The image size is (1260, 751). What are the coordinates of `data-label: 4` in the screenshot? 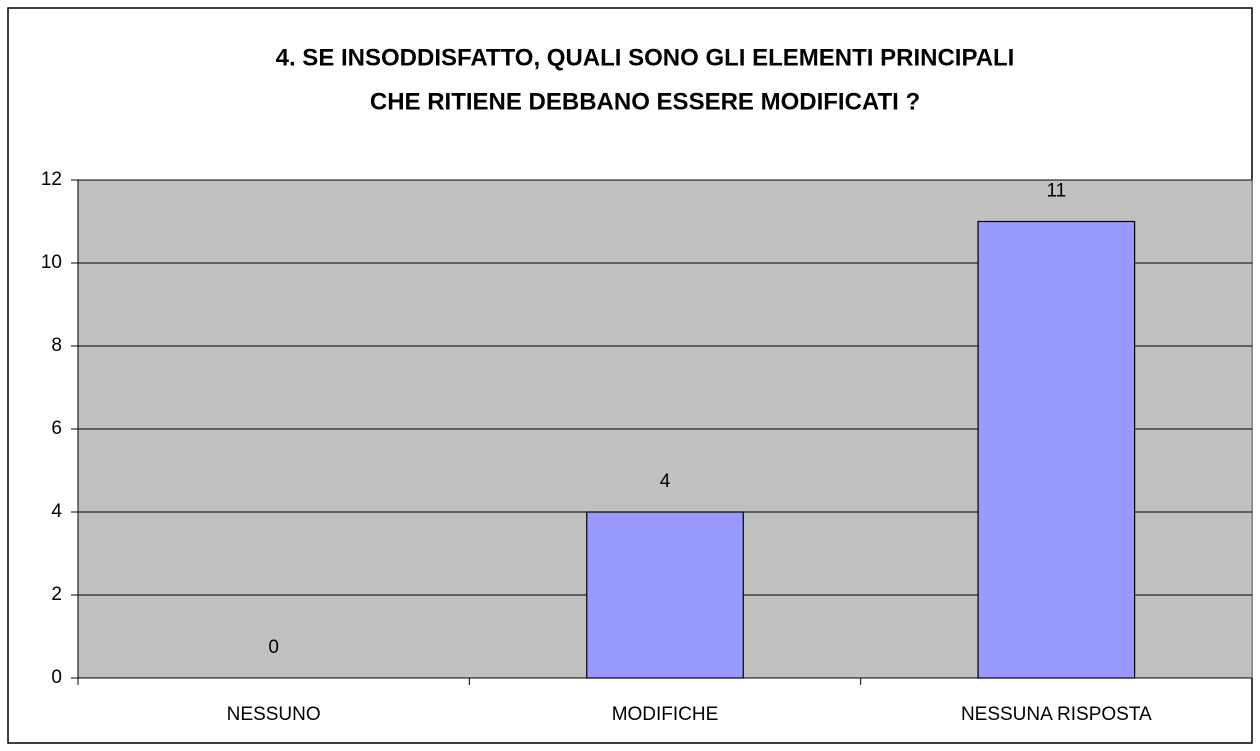 It's located at (665, 481).